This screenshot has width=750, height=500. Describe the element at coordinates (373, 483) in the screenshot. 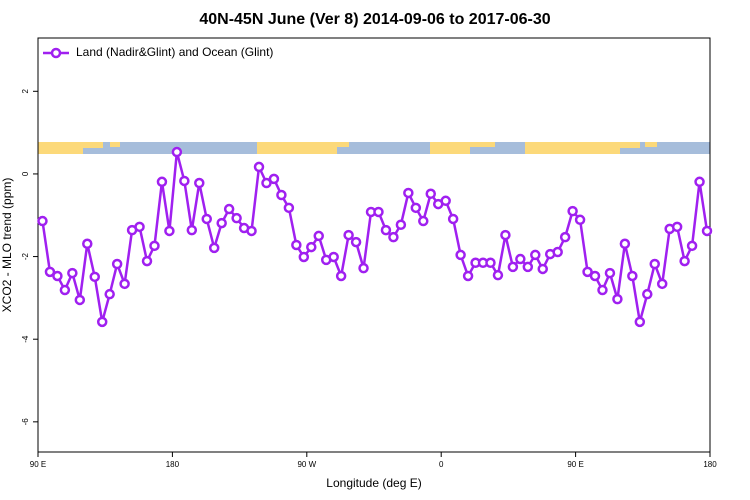

I see `x-axis-label: Longitude (deg E)` at that location.